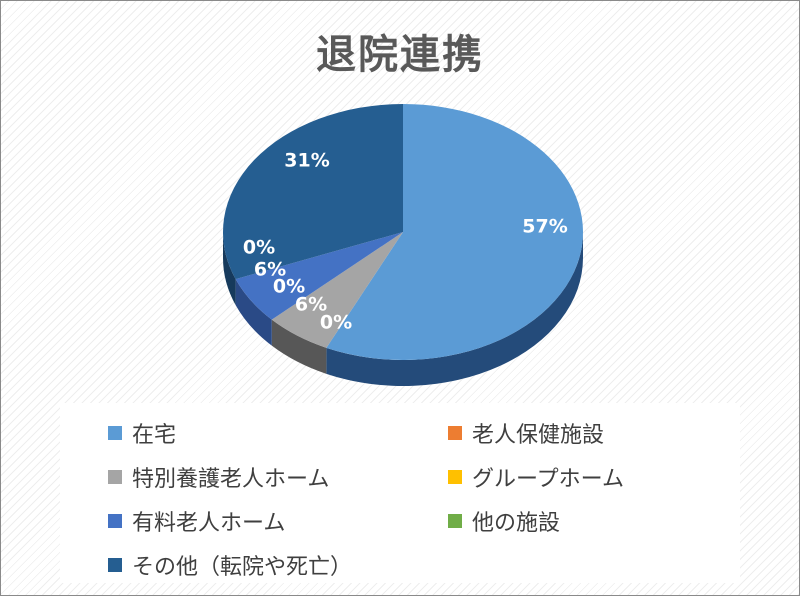 The width and height of the screenshot is (800, 596). I want to click on legend-item-zaitaku: 在宅, so click(142, 433).